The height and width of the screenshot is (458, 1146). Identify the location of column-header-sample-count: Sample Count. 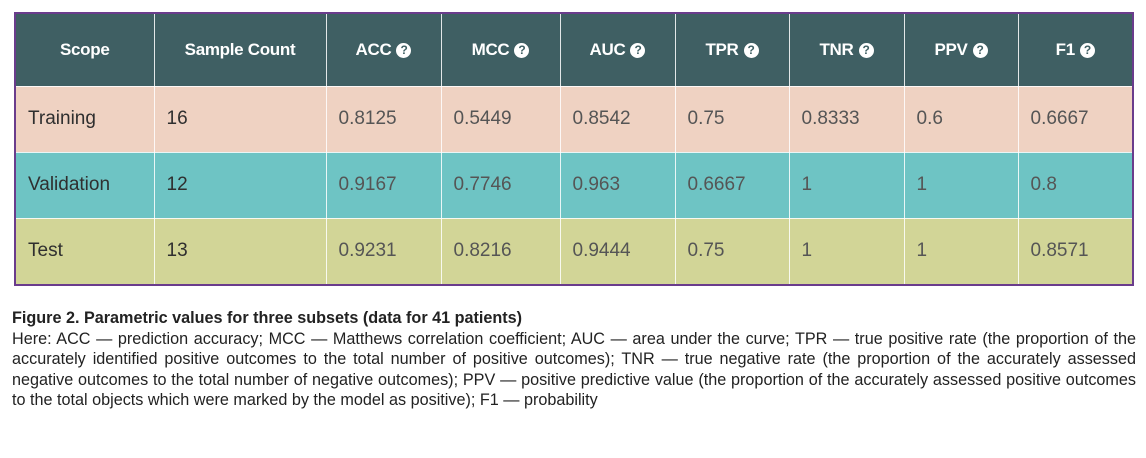
(240, 50).